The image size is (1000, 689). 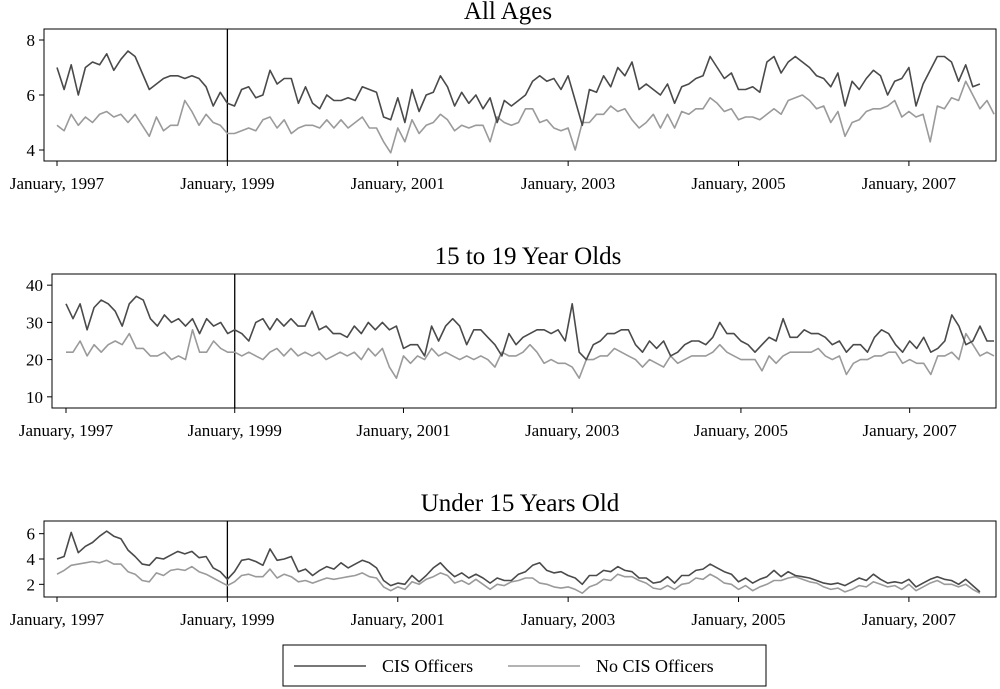 I want to click on legend-label-no-cis: No CIS Officers, so click(x=655, y=666).